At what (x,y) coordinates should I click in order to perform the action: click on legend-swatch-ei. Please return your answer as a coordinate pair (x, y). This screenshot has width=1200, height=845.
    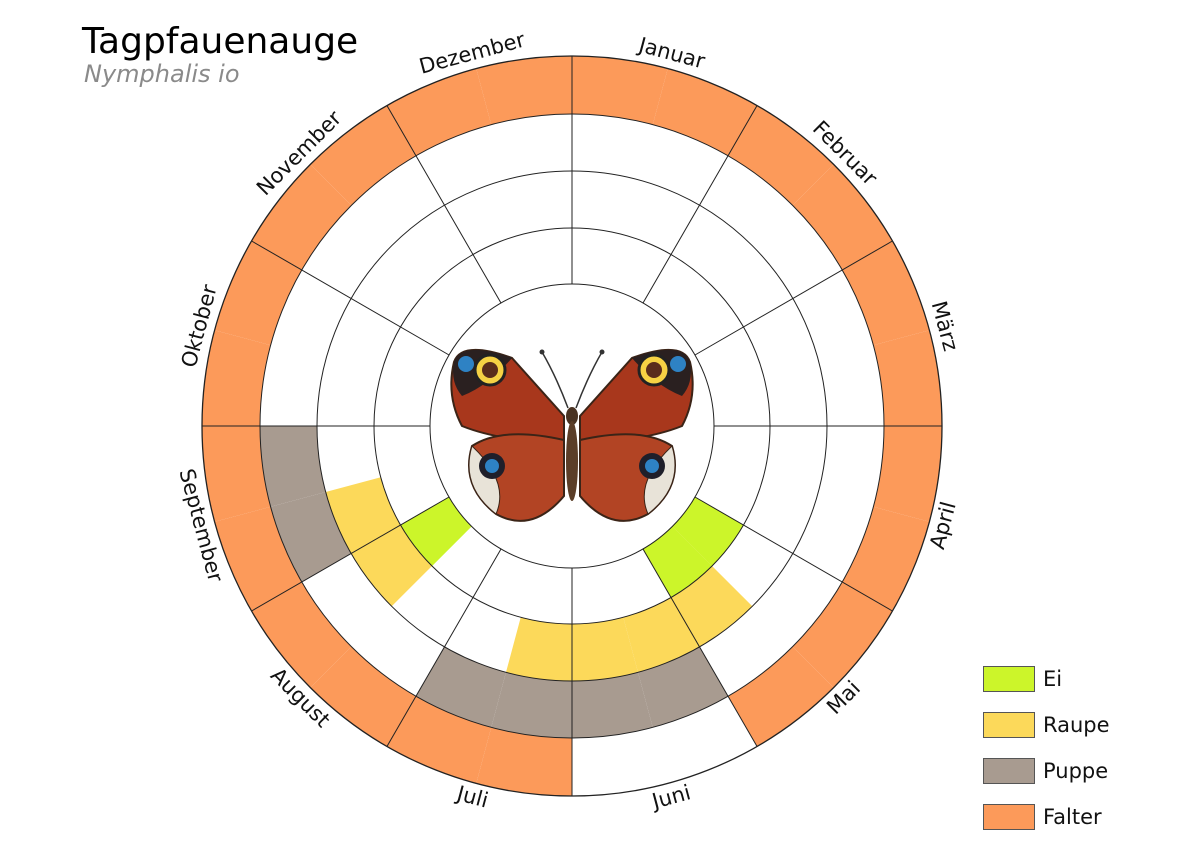
    Looking at the image, I should click on (1009, 679).